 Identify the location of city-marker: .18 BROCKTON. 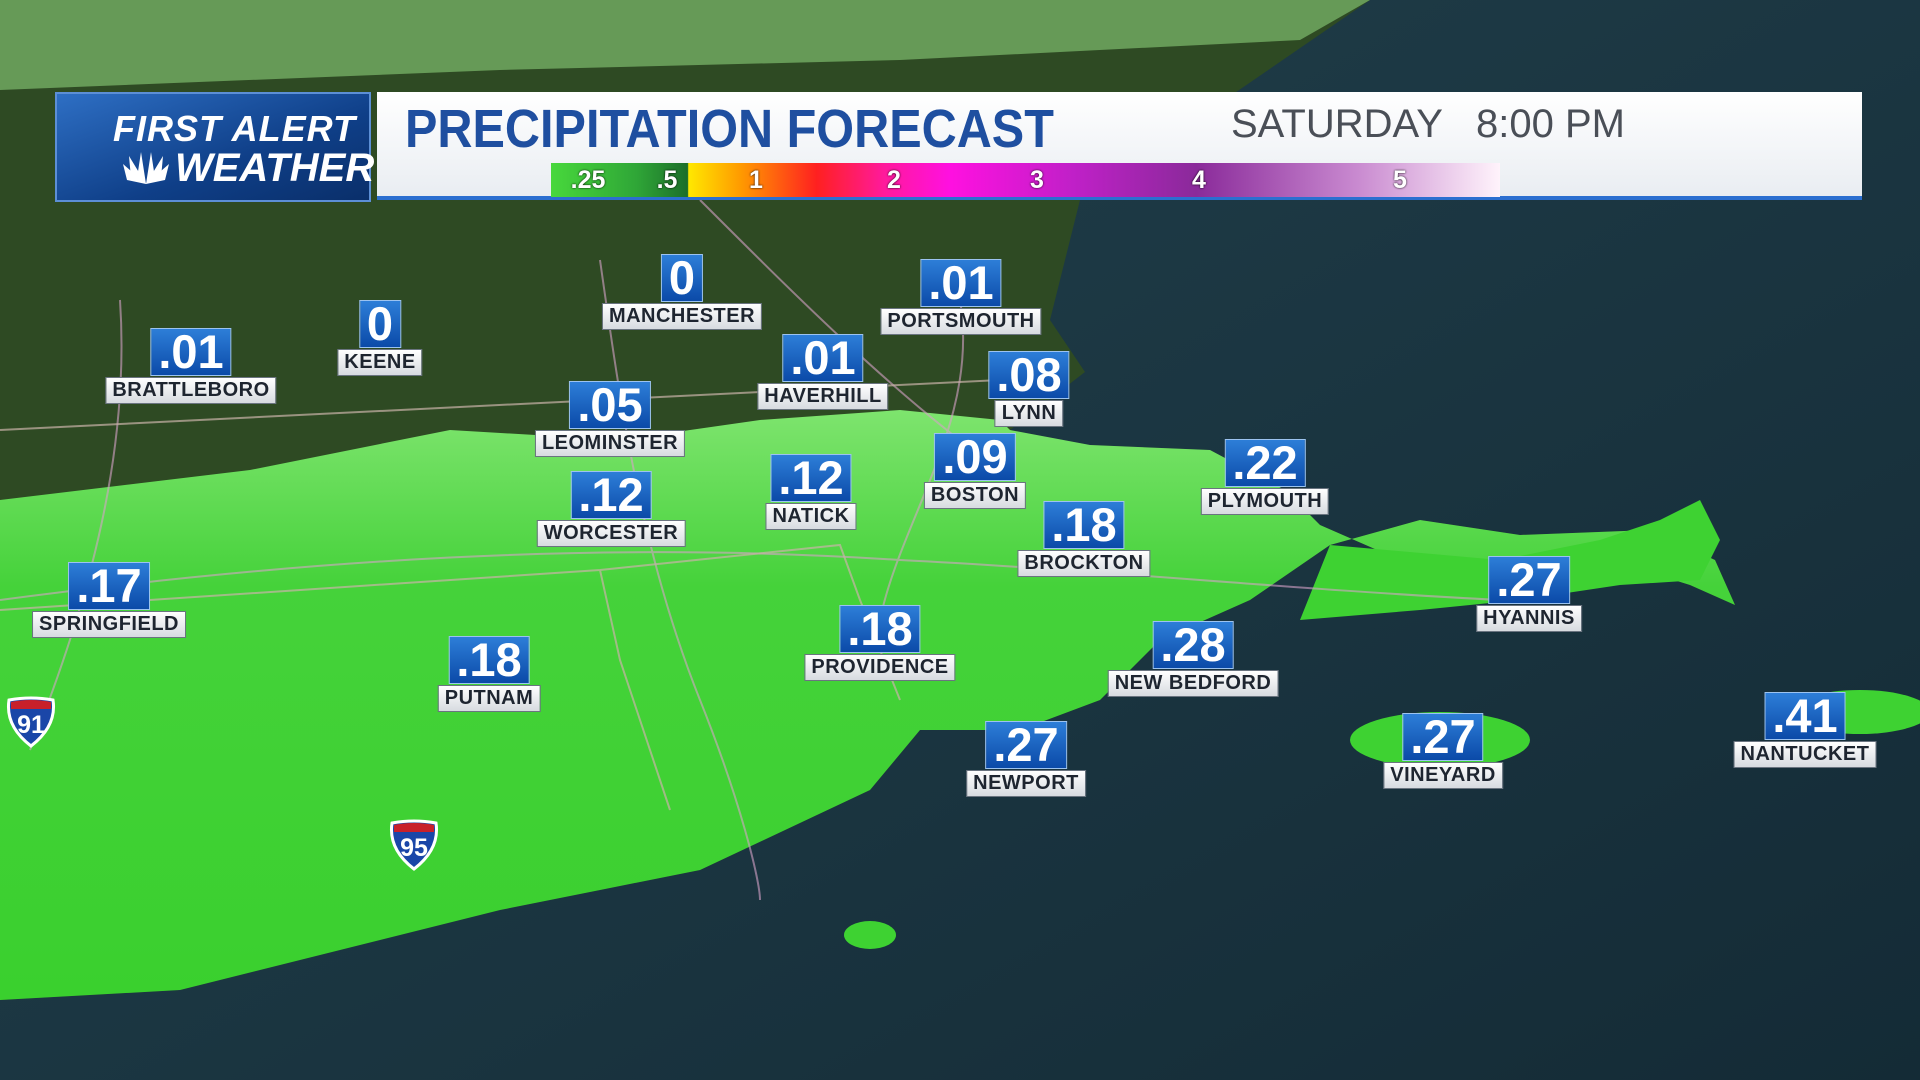
(1084, 539).